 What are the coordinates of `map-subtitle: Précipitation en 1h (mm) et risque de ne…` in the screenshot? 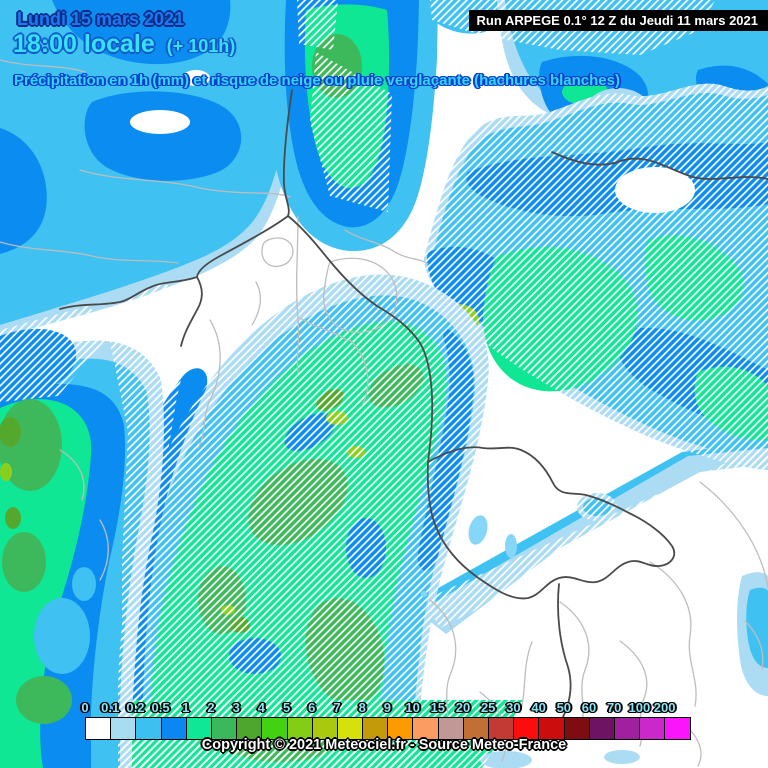 It's located at (317, 80).